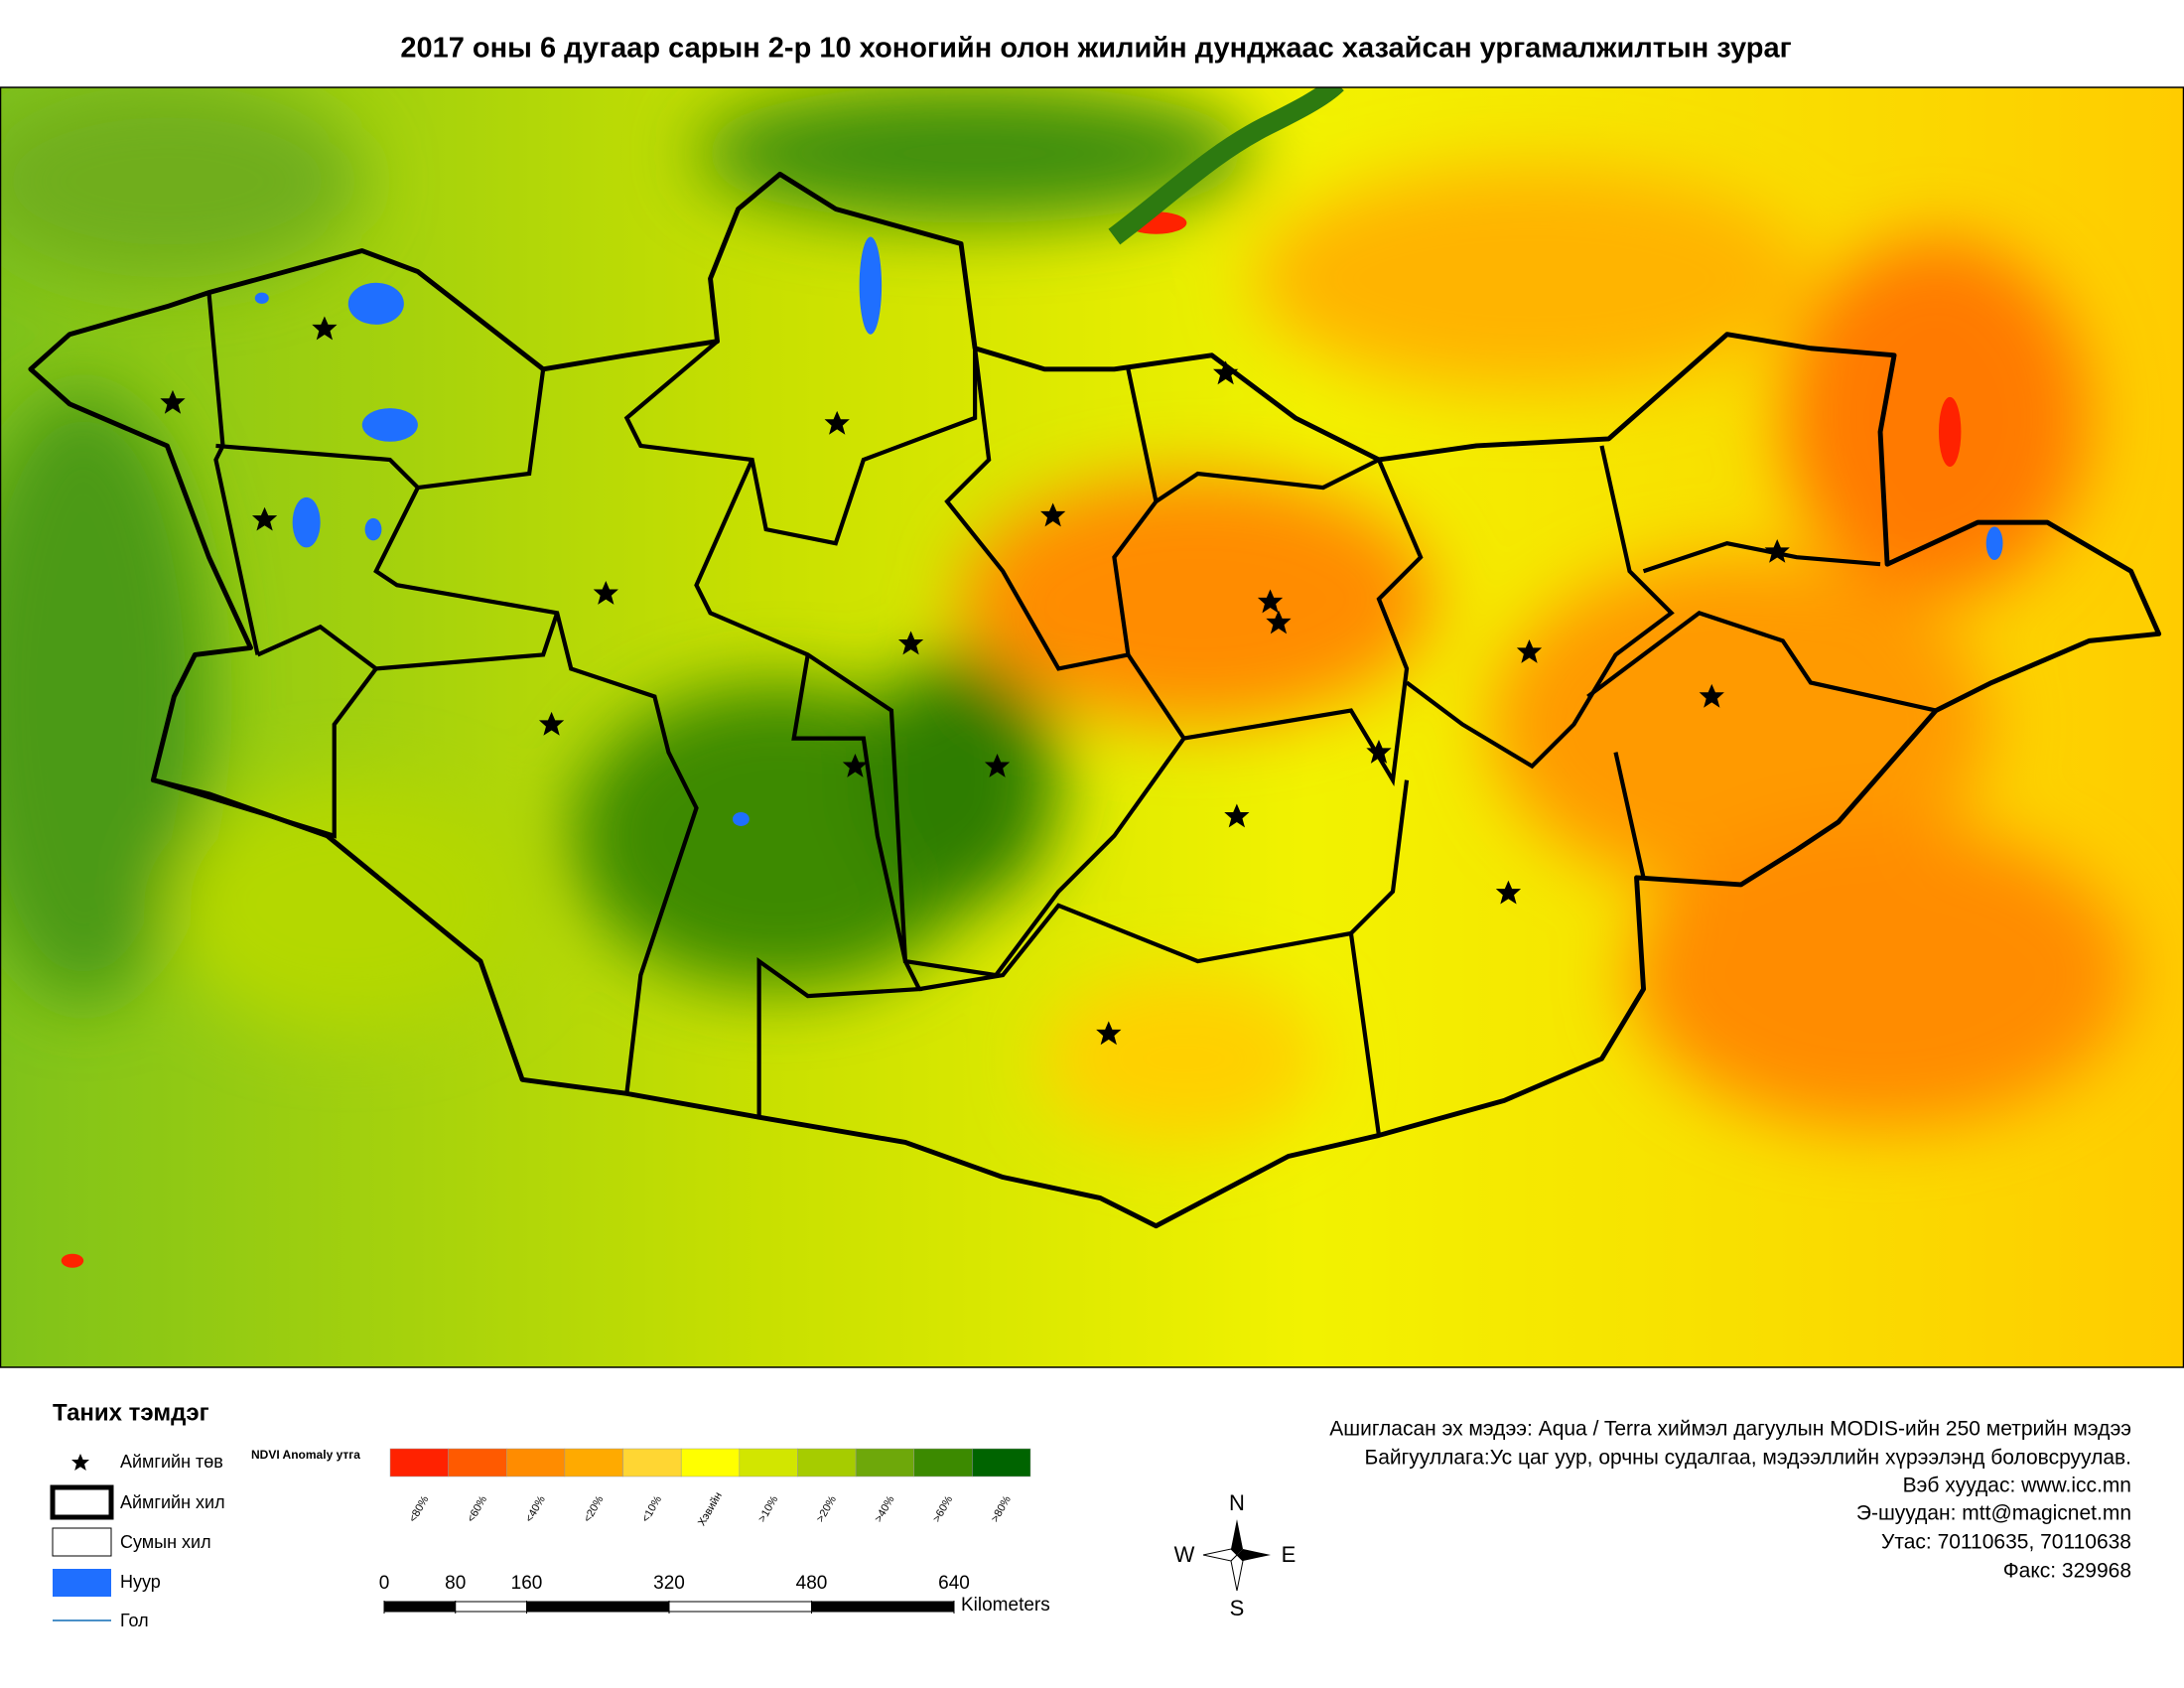 The image size is (2184, 1688). I want to click on scale-tick-label: 0, so click(384, 1583).